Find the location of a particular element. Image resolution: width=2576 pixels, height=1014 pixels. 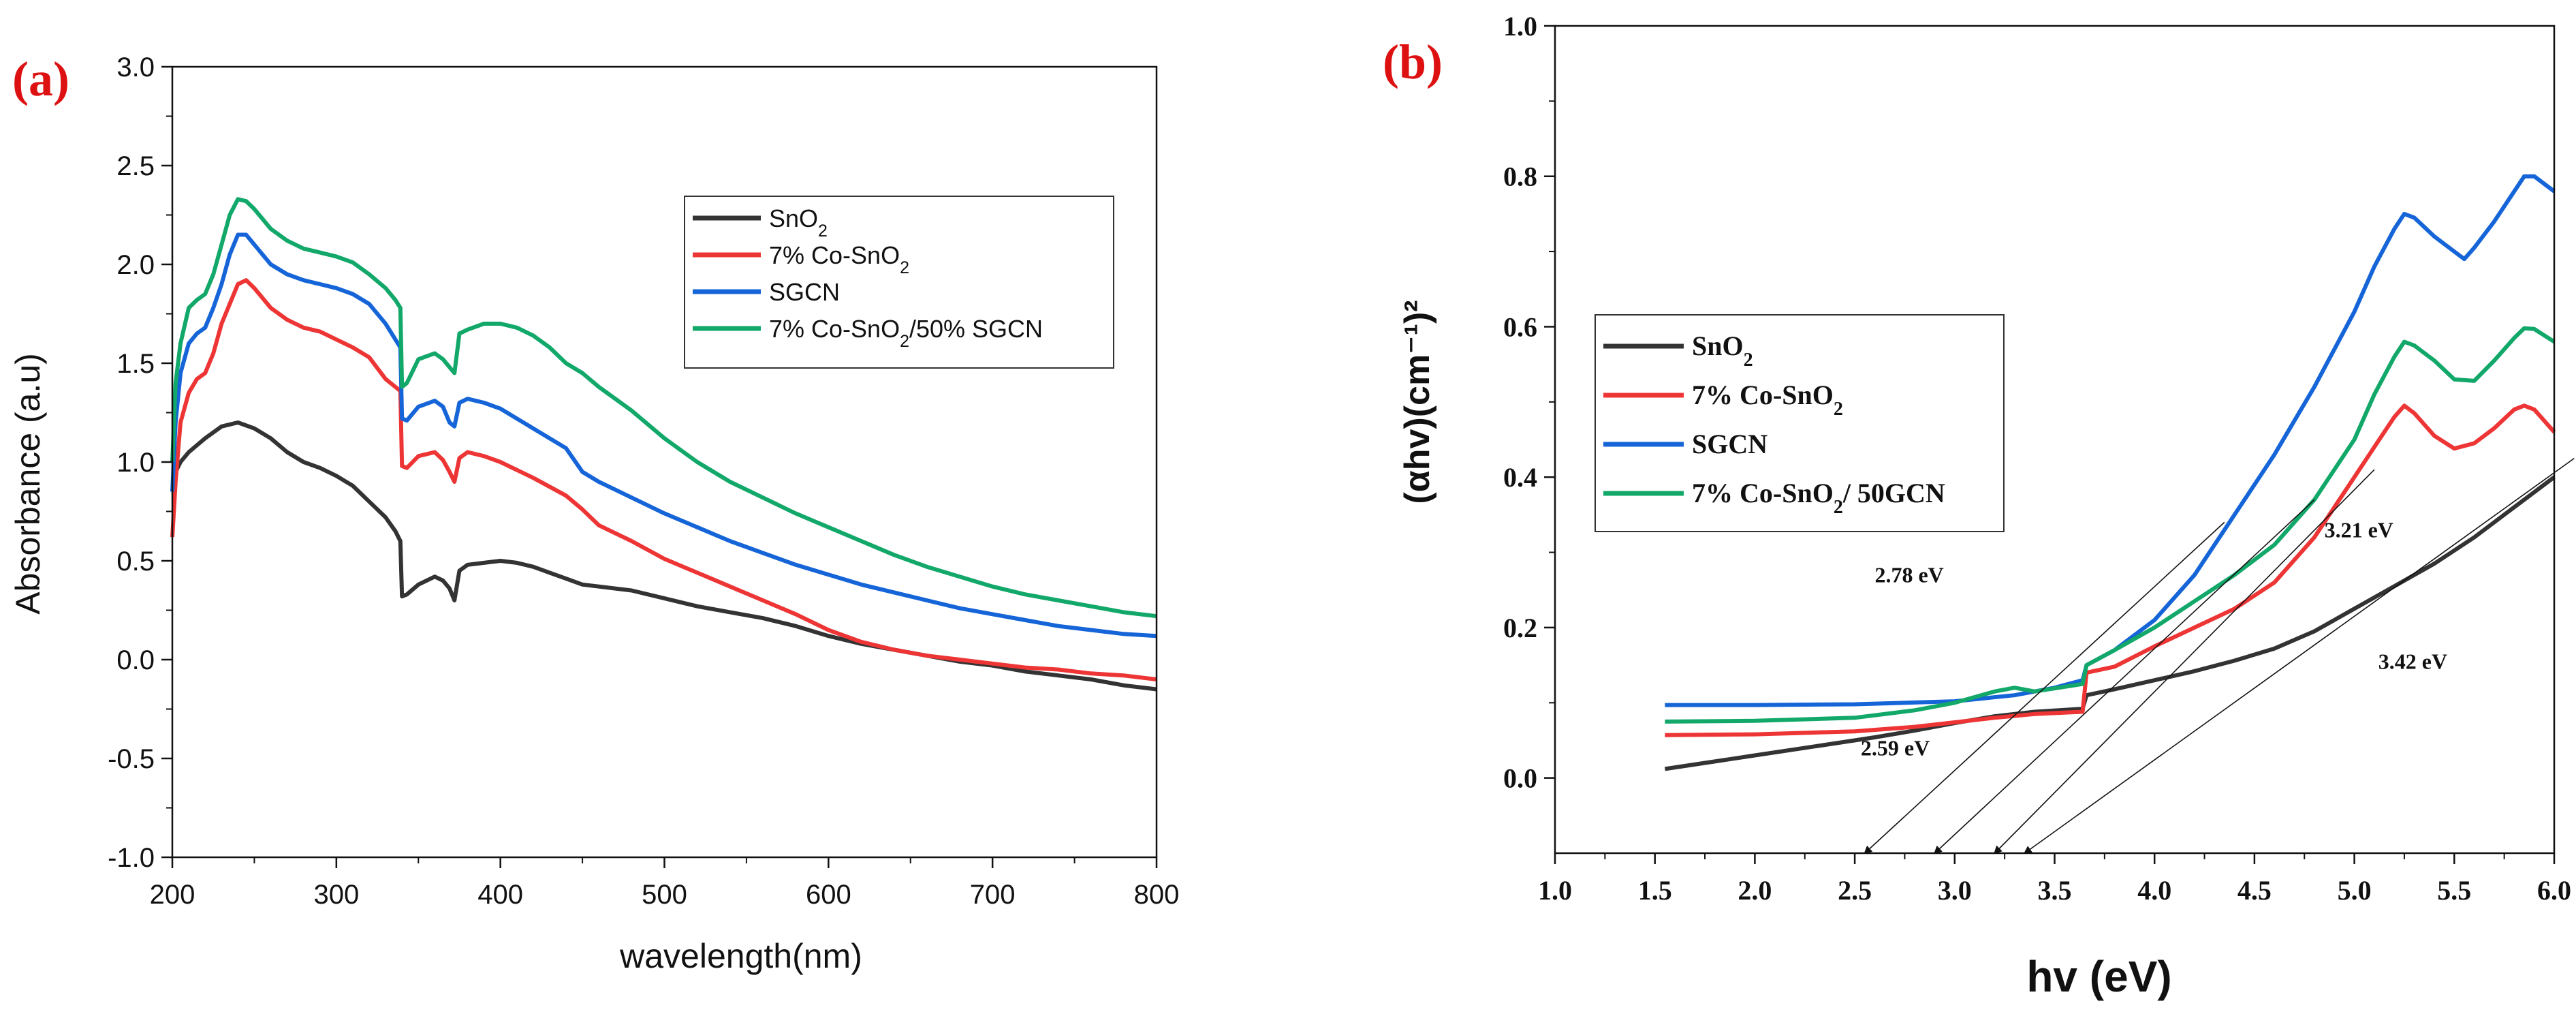

x-tick-label-5: 700 is located at coordinates (993, 895).